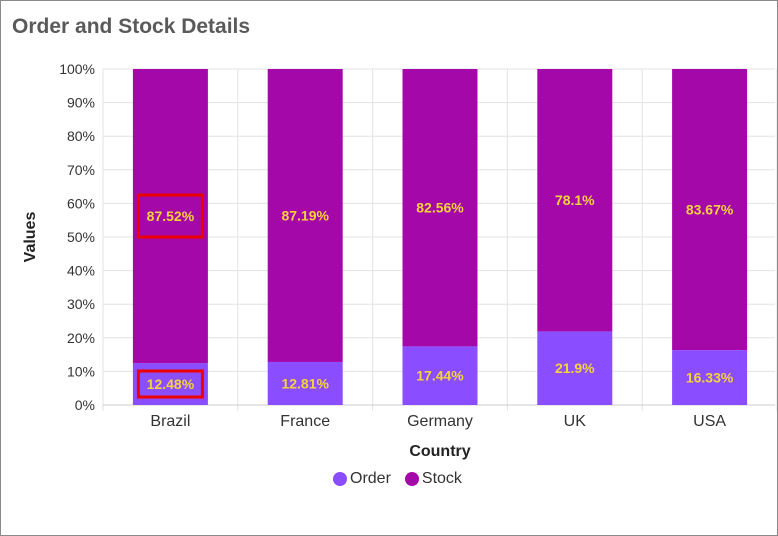 The height and width of the screenshot is (536, 778). What do you see at coordinates (170, 421) in the screenshot?
I see `x-tick-label: Brazil` at bounding box center [170, 421].